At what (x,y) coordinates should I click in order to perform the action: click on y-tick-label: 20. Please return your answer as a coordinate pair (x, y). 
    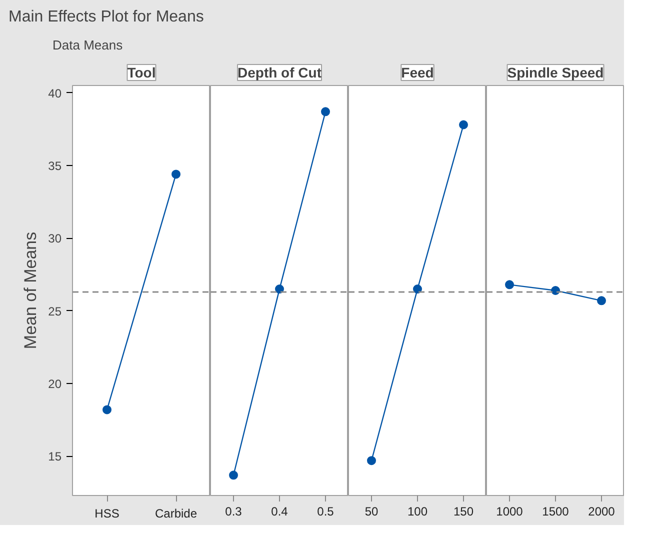
    Looking at the image, I should click on (55, 384).